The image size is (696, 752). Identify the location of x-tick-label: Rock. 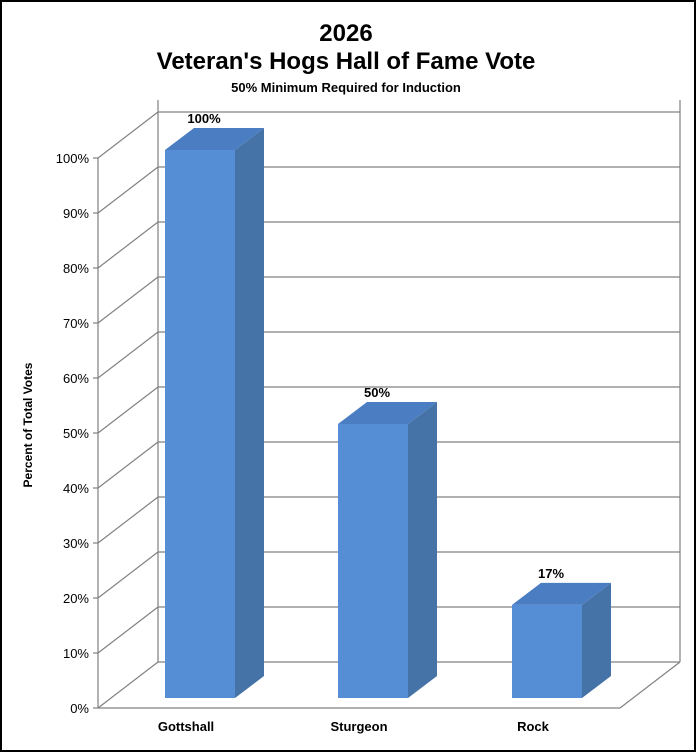
(533, 726).